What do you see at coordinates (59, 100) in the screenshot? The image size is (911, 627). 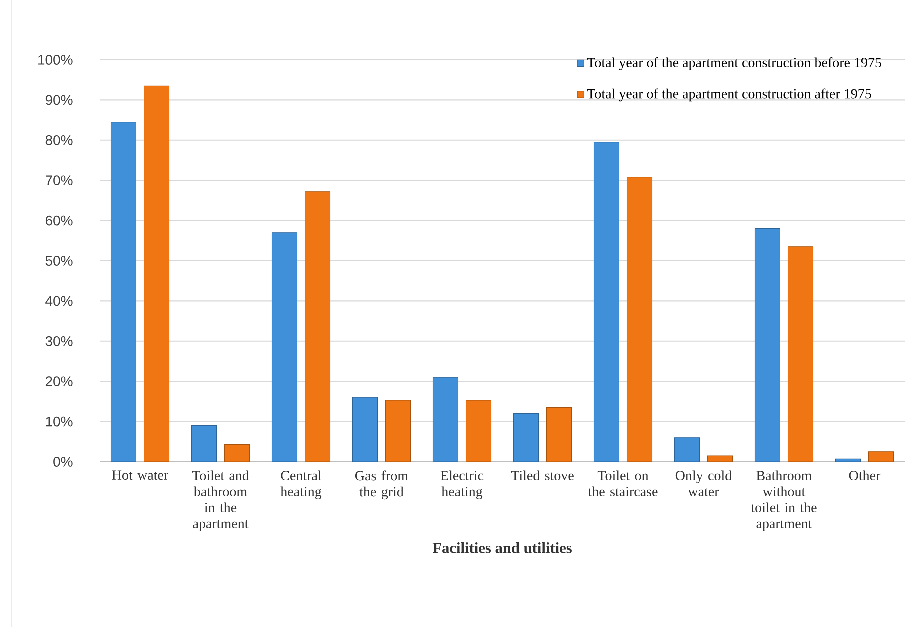 I see `y-tick-label: 90%` at bounding box center [59, 100].